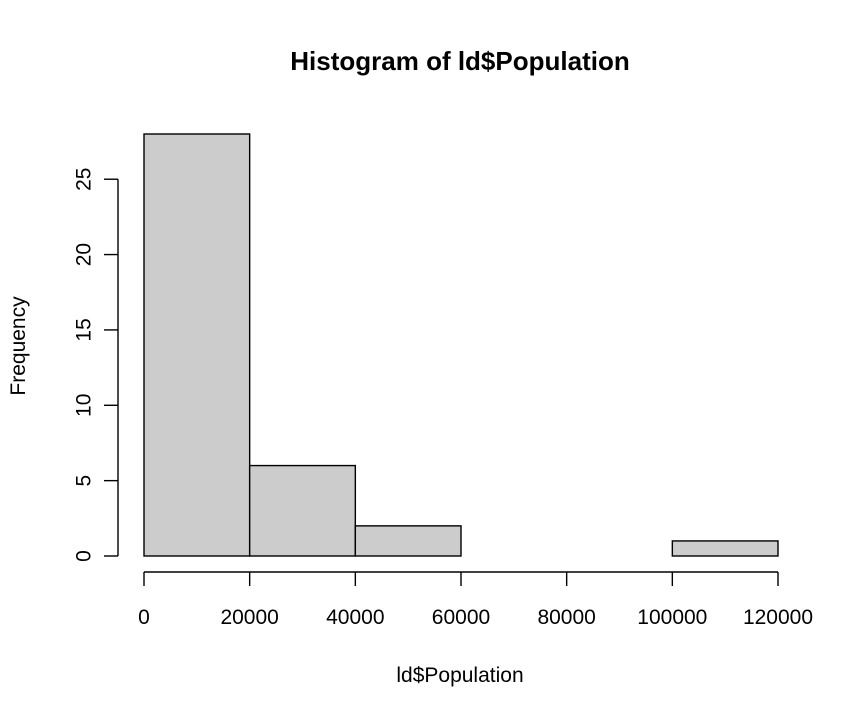  What do you see at coordinates (459, 675) in the screenshot?
I see `x-axis-label: ld$Population` at bounding box center [459, 675].